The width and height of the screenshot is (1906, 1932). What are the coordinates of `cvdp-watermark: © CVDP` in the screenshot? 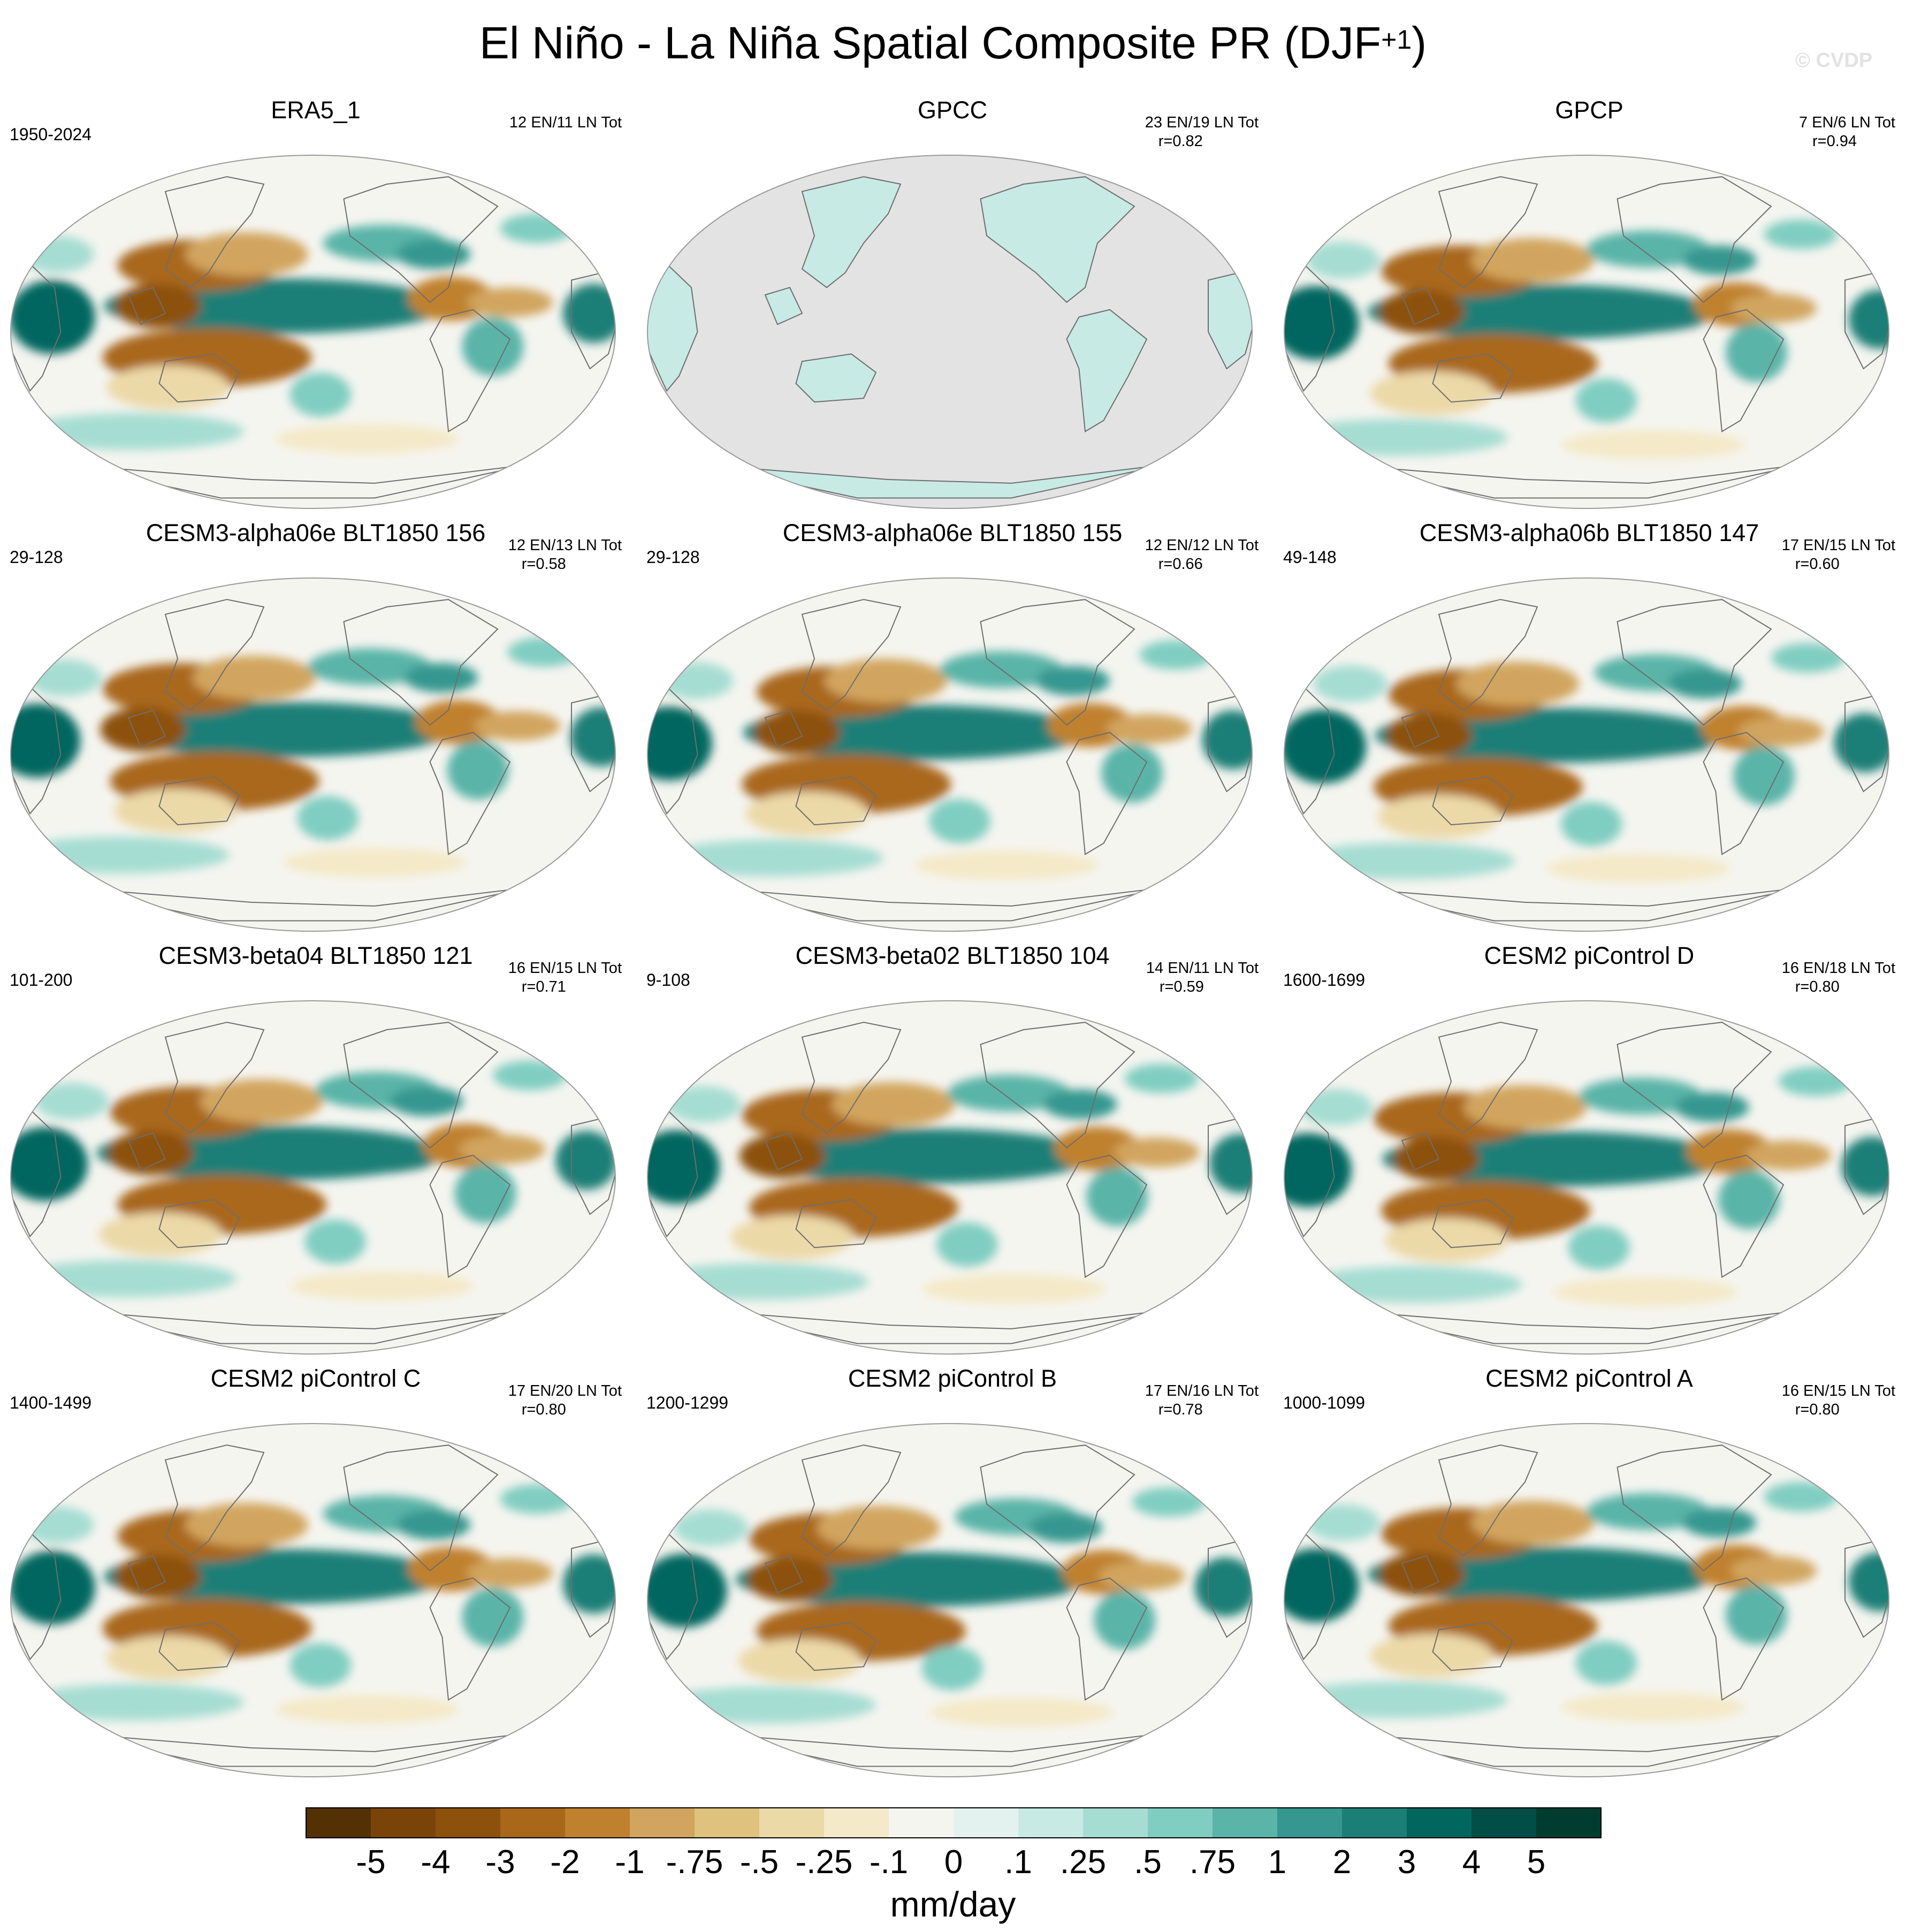 It's located at (1834, 60).